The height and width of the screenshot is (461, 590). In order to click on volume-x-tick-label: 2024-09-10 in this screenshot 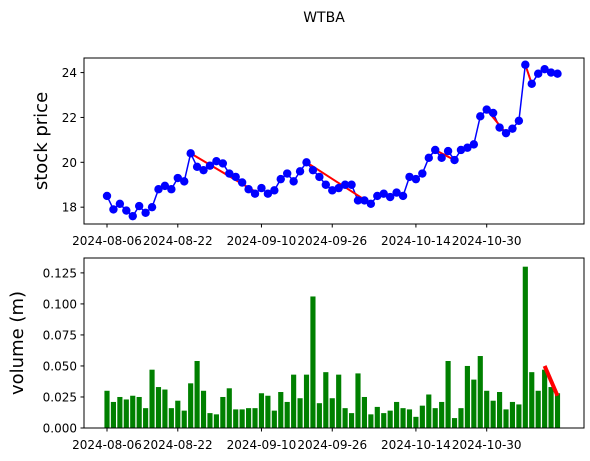, I will do `click(262, 445)`.